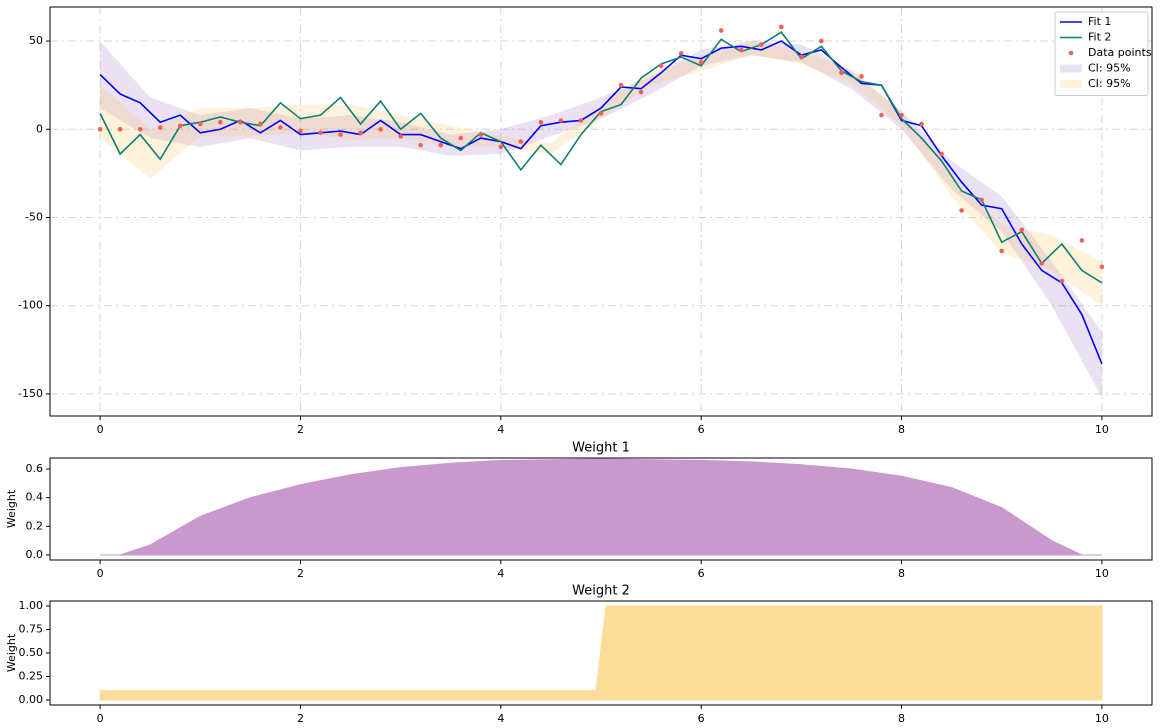 The width and height of the screenshot is (1160, 728). Describe the element at coordinates (35, 525) in the screenshot. I see `y-tick-label: 0.2` at that location.